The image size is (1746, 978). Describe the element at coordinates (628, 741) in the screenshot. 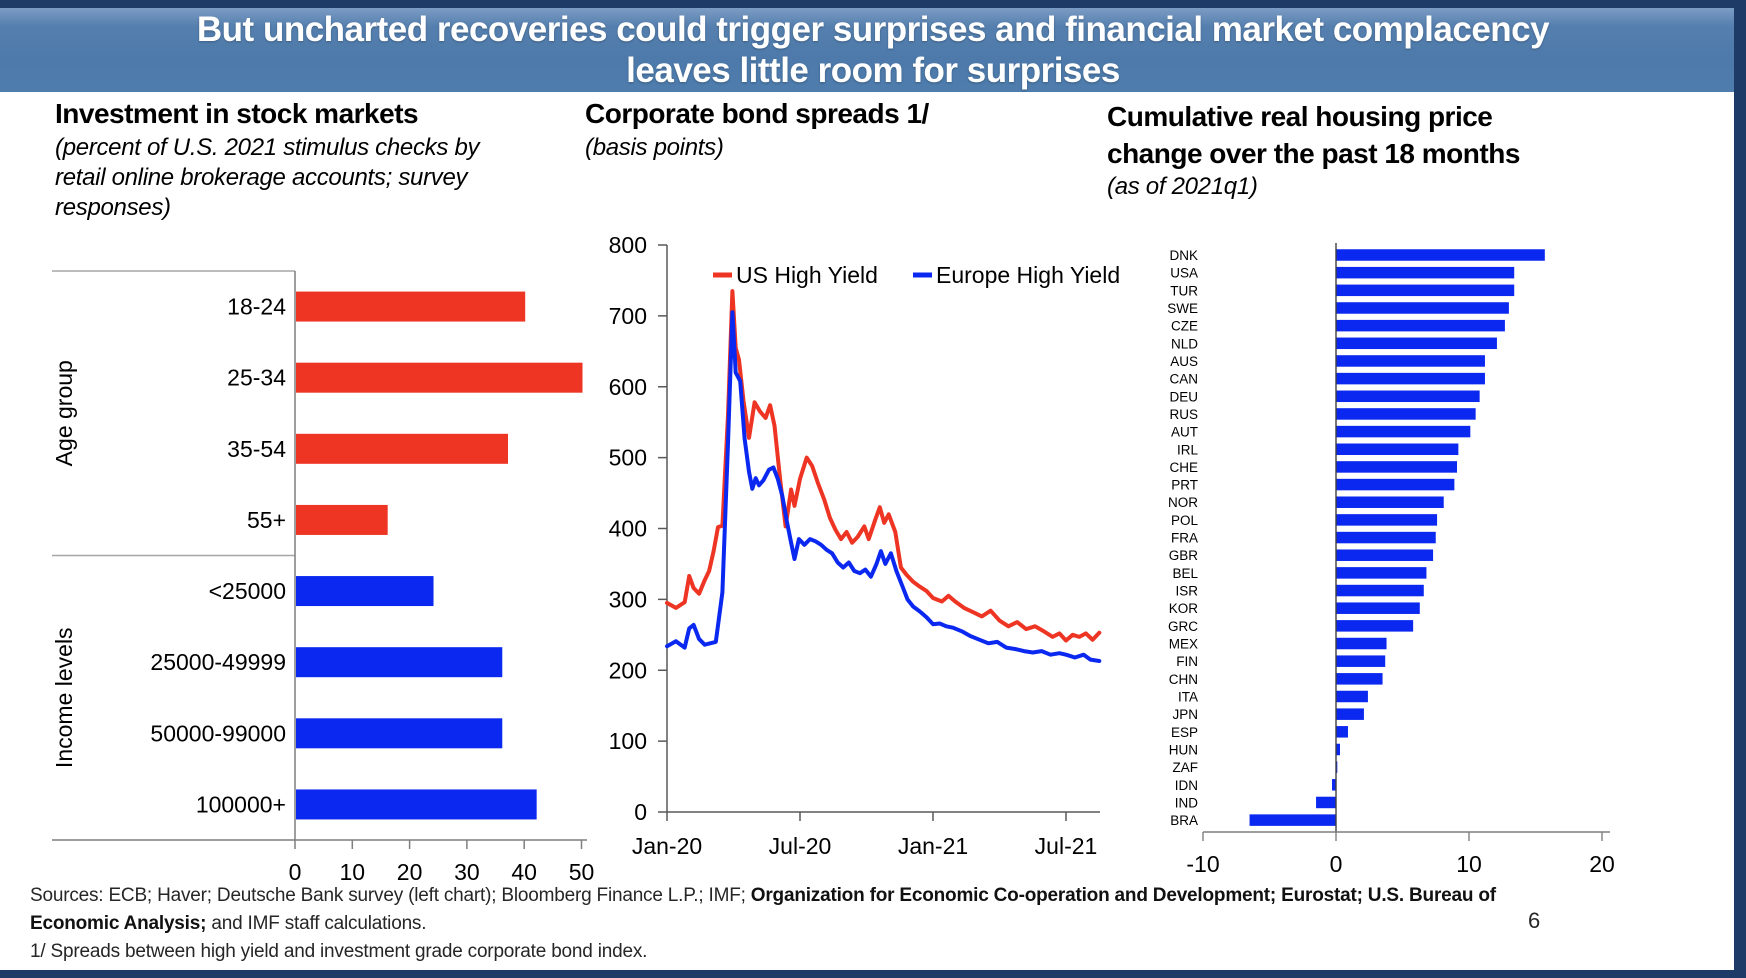

I see `y-axis-tick-label: 100` at that location.